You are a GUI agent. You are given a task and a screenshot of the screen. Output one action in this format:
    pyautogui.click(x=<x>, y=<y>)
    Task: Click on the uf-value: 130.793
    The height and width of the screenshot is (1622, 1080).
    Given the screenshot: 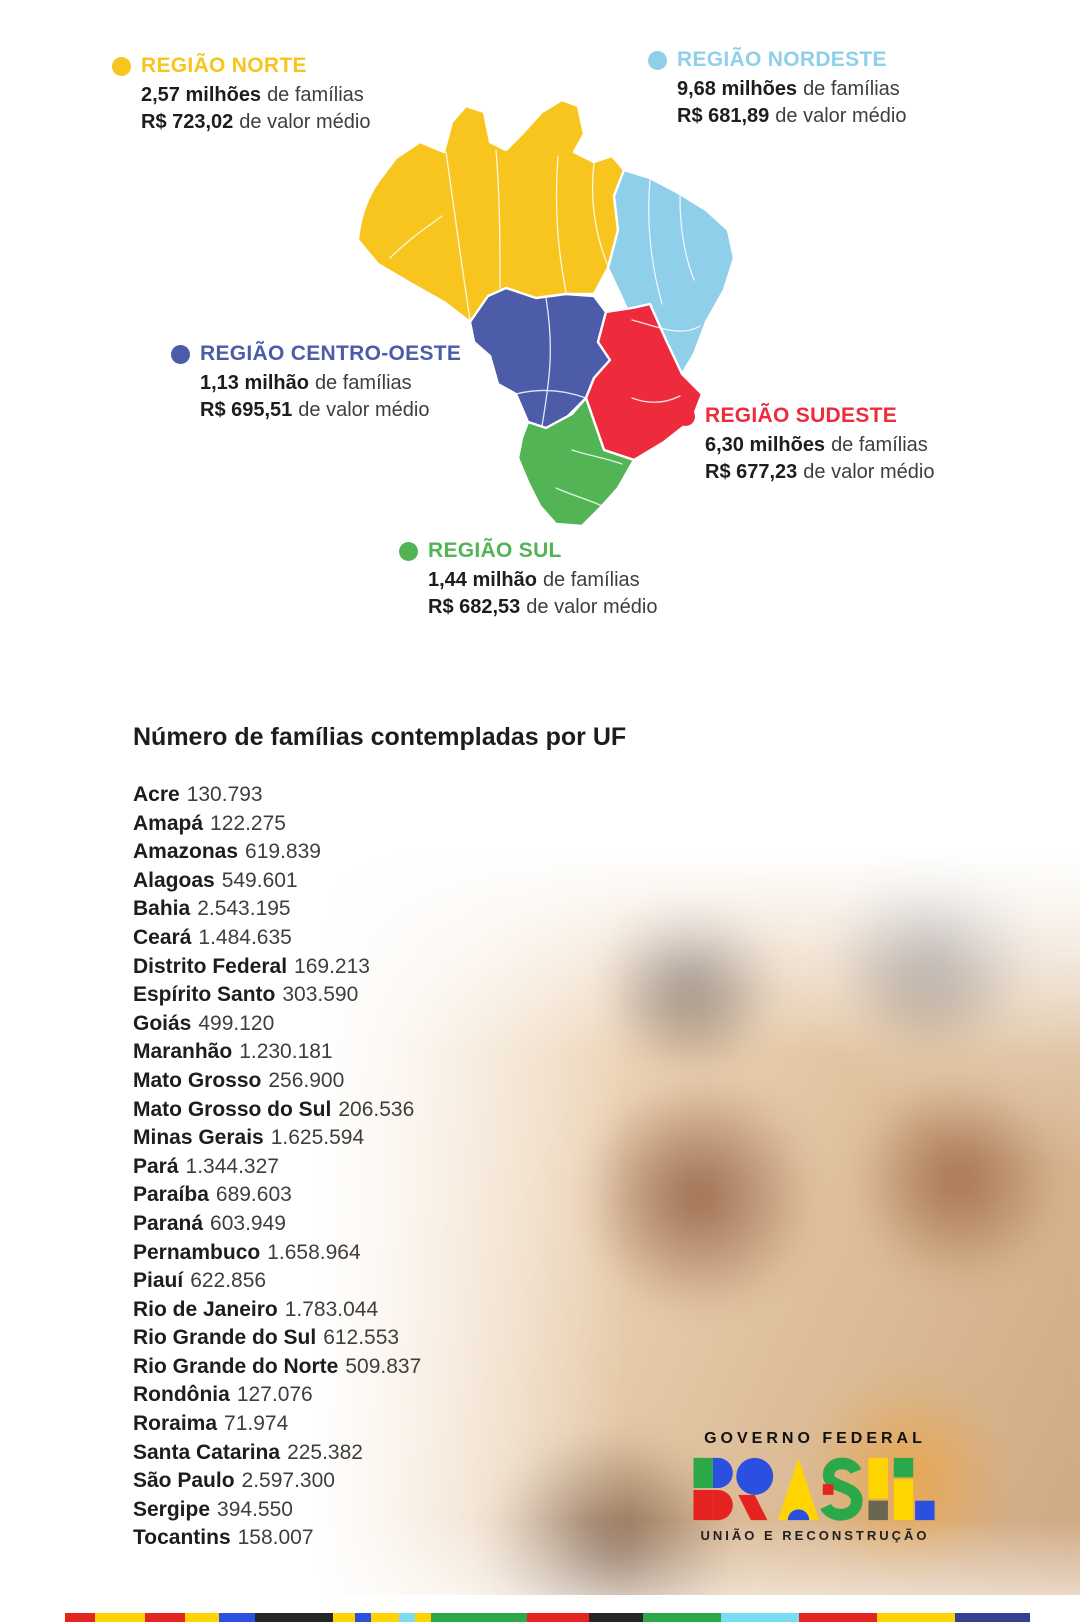 What is the action you would take?
    pyautogui.click(x=224, y=794)
    